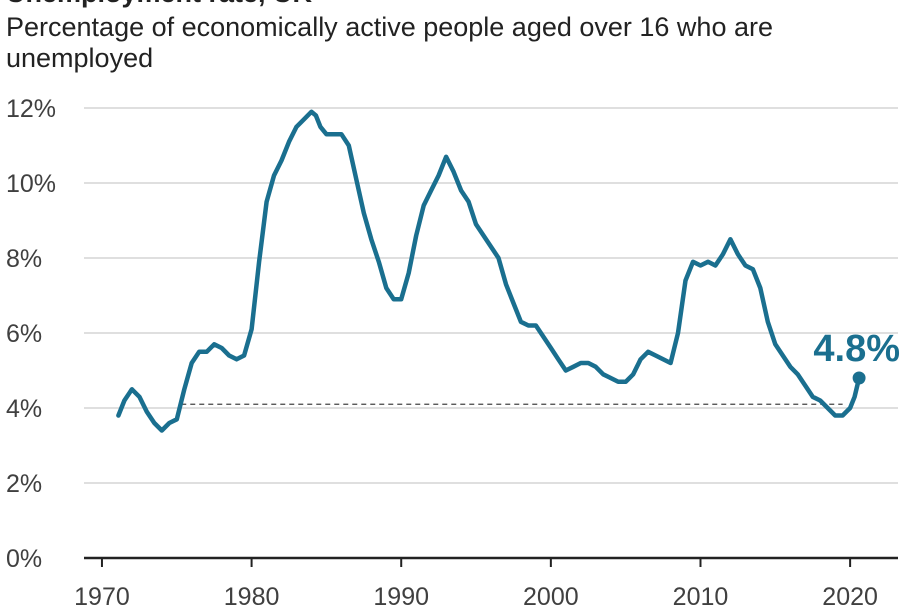  Describe the element at coordinates (252, 597) in the screenshot. I see `x-tick-label-1980: 1980` at that location.